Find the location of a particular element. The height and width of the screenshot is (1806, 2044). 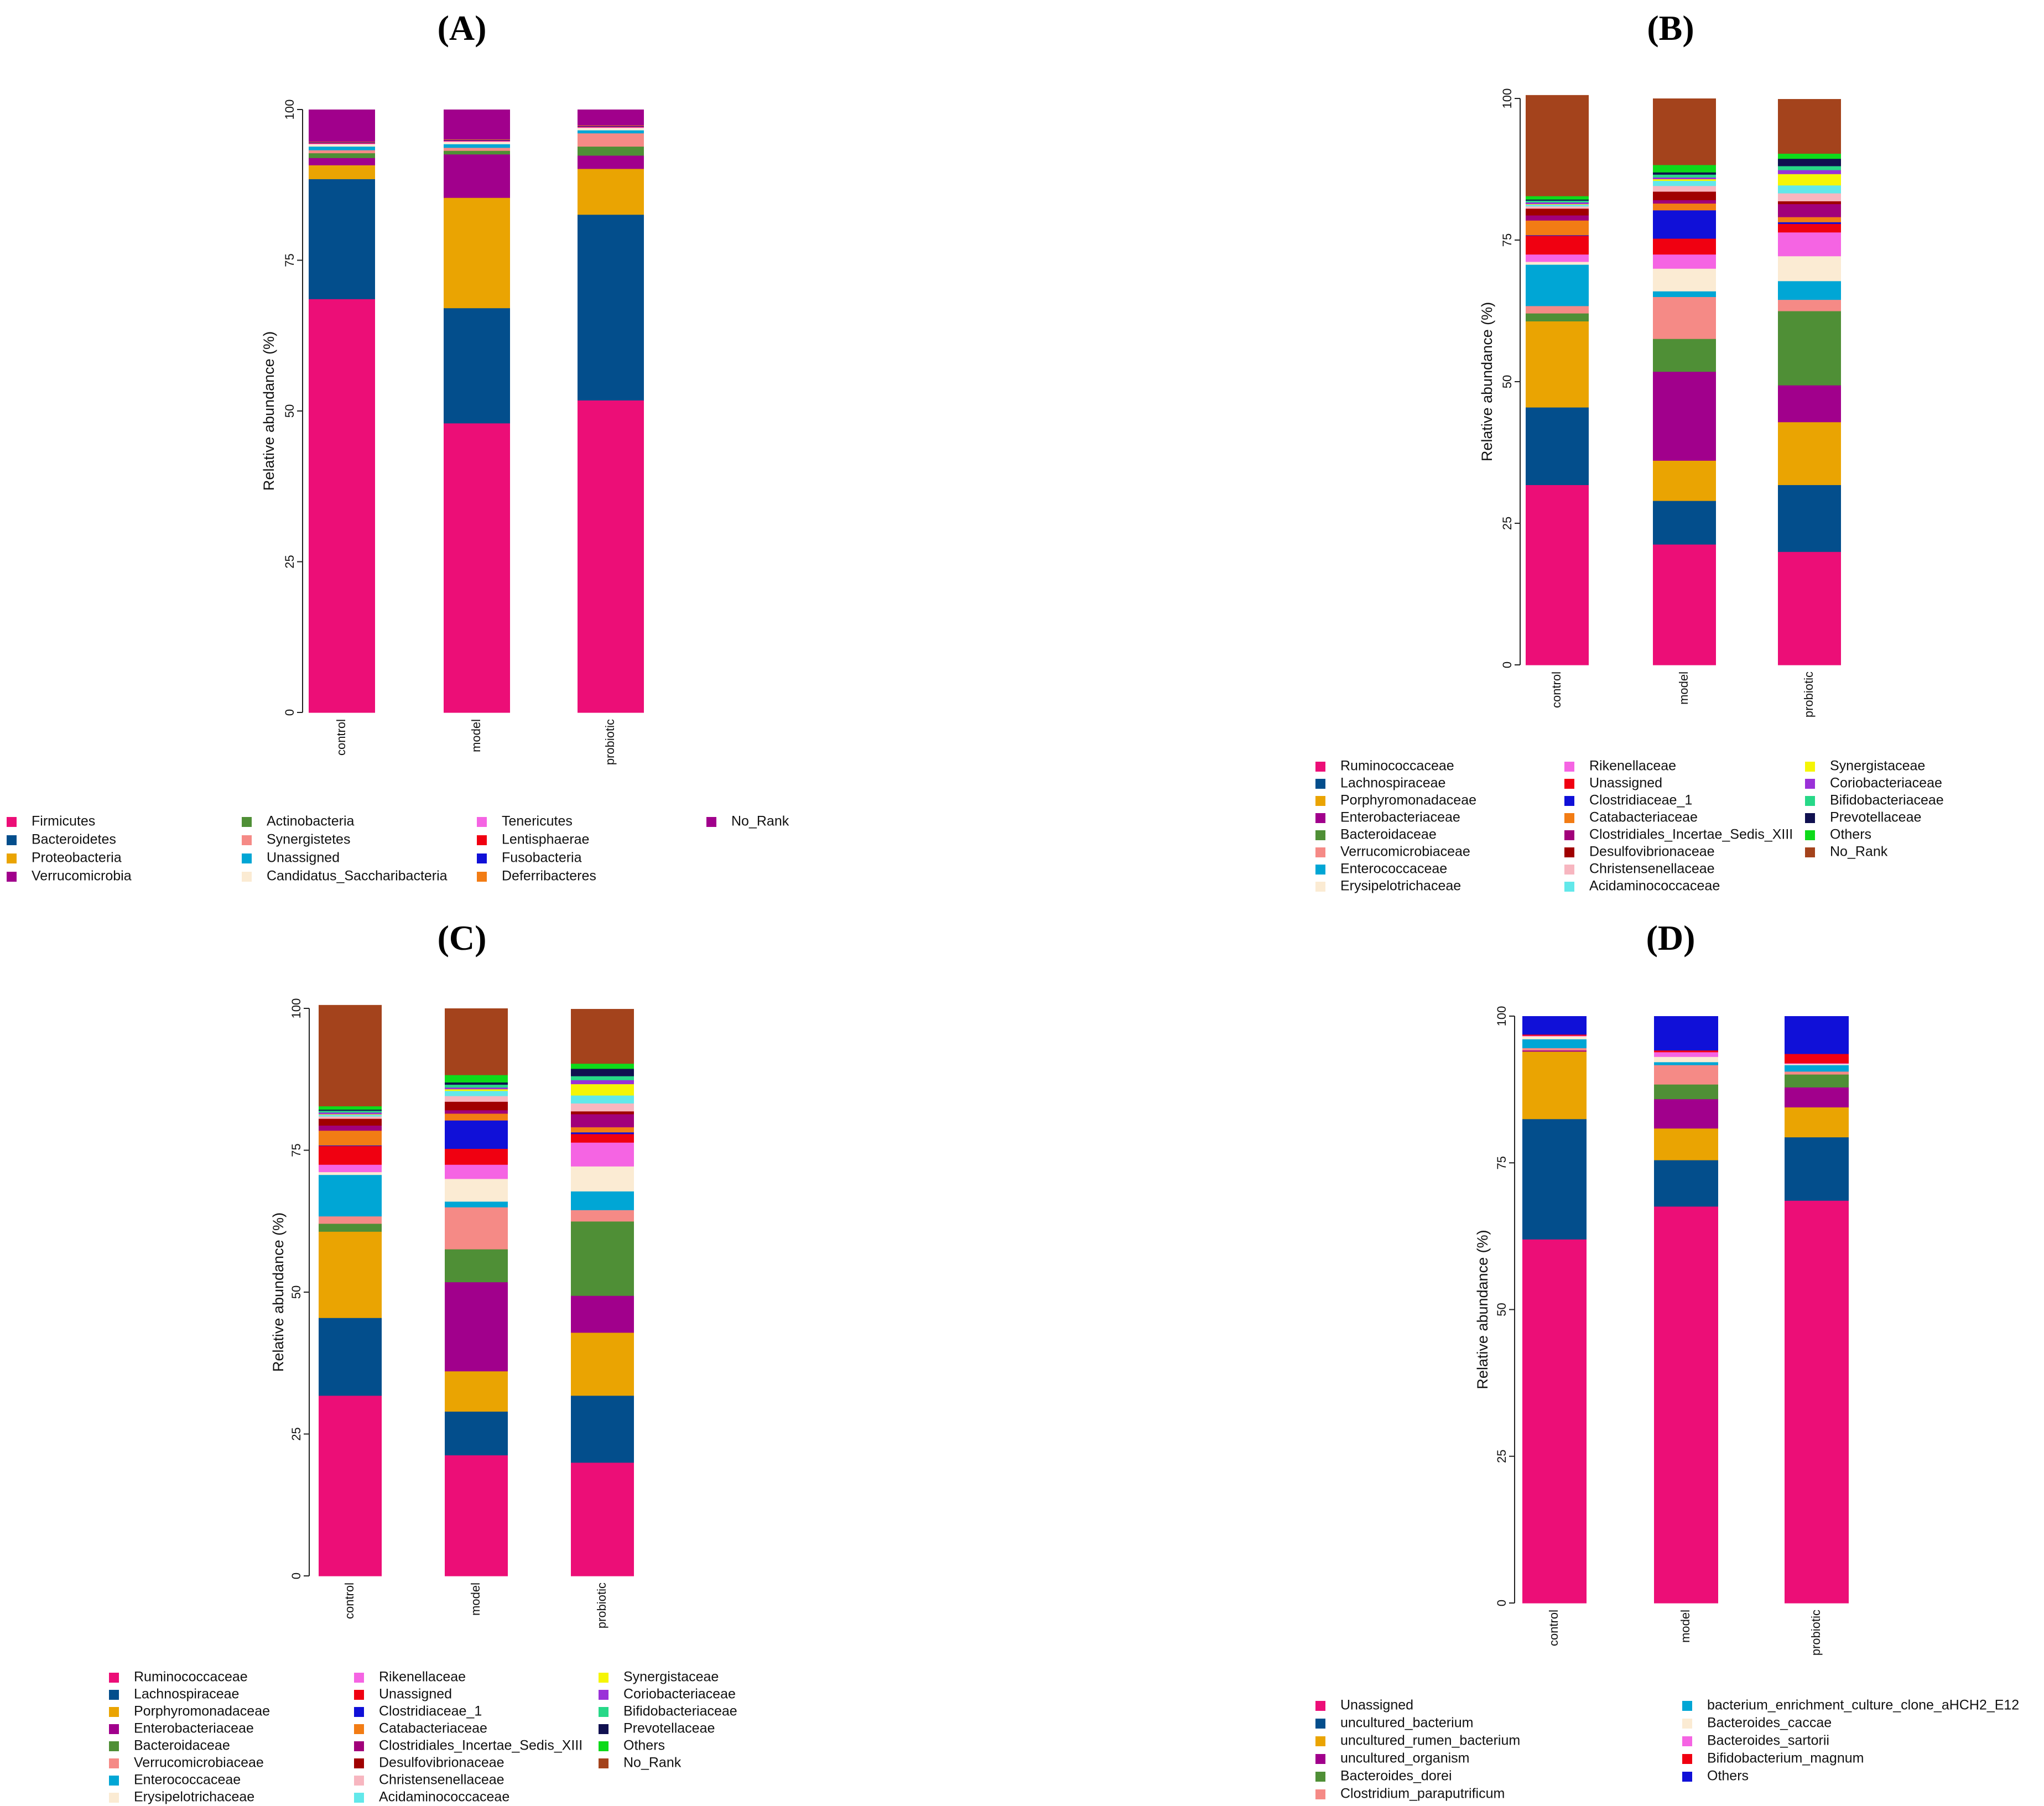

bar-segment-probiotic-erysipelotrichaceae is located at coordinates (1809, 269).